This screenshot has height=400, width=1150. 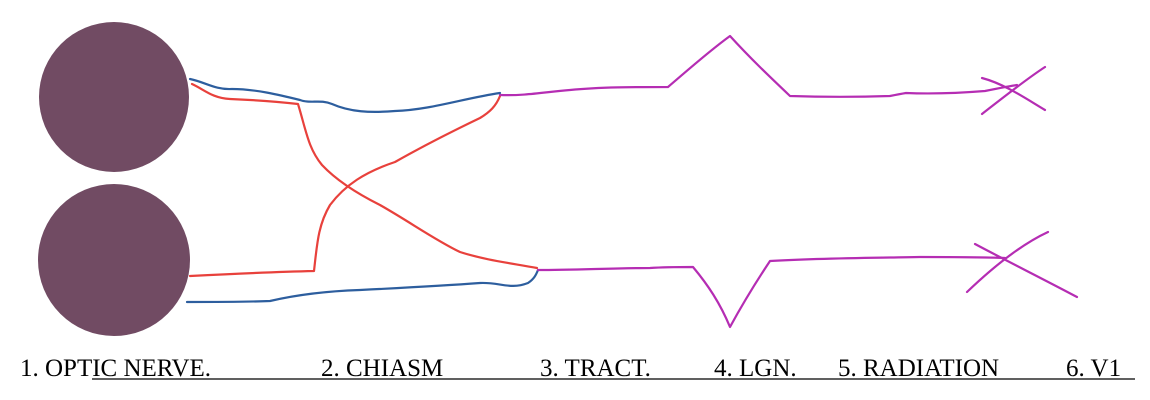 What do you see at coordinates (114, 260) in the screenshot?
I see `lower-eye` at bounding box center [114, 260].